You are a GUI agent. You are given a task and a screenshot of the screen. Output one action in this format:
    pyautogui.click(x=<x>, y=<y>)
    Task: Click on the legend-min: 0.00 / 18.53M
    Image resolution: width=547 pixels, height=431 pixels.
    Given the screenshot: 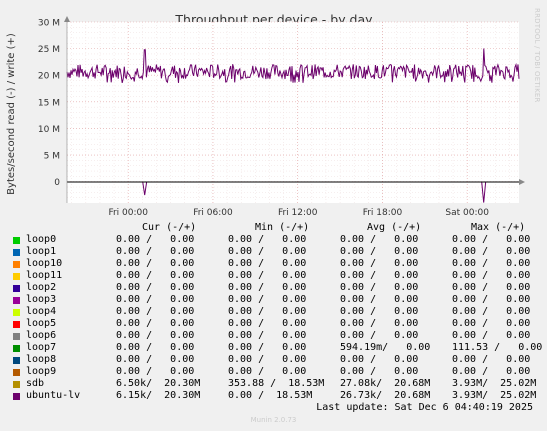 What is the action you would take?
    pyautogui.click(x=270, y=395)
    